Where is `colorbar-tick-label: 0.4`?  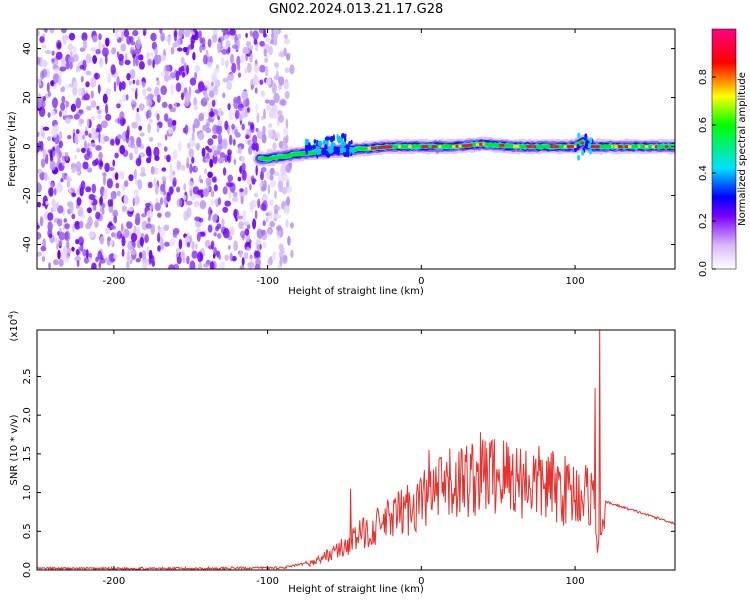 colorbar-tick-label: 0.4 is located at coordinates (703, 173).